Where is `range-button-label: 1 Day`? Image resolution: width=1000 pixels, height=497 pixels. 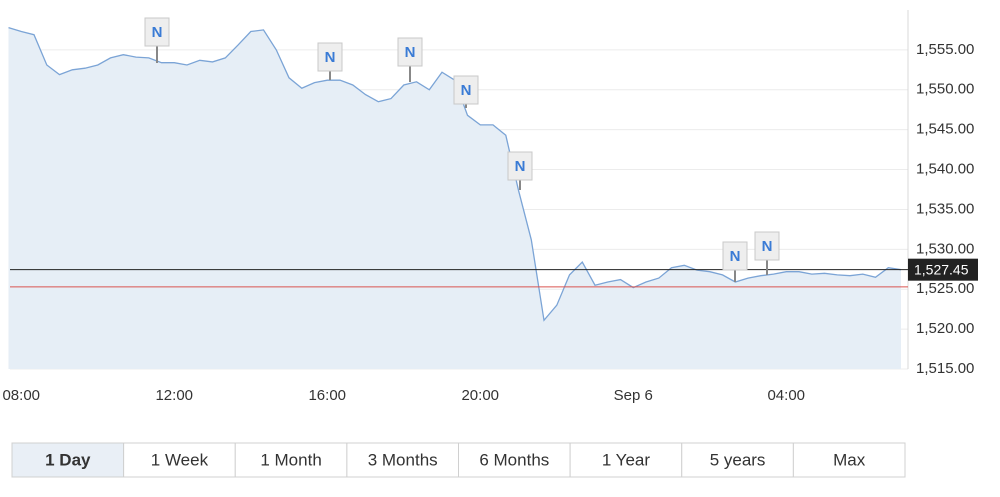 range-button-label: 1 Day is located at coordinates (68, 459).